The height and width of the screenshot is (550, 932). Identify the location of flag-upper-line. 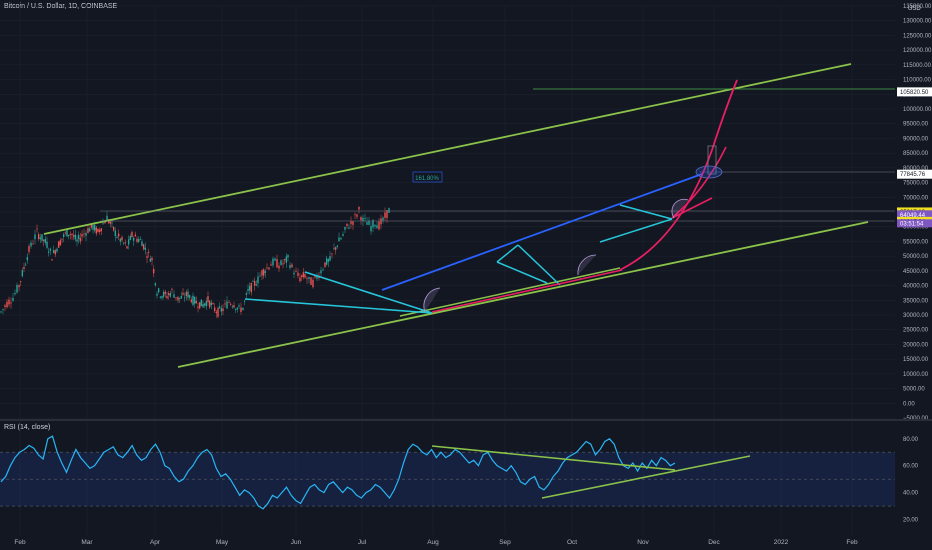
(507, 253).